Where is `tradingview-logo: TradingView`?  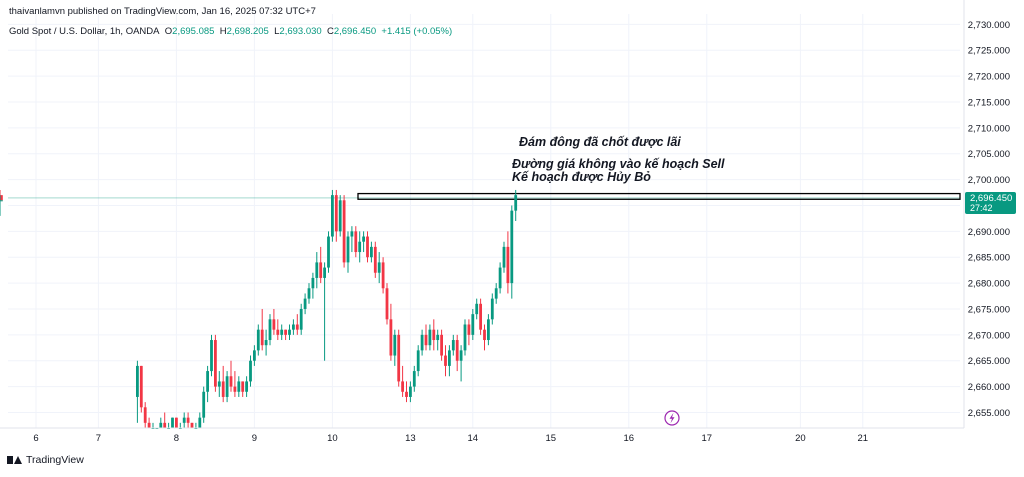
tradingview-logo: TradingView is located at coordinates (45, 460).